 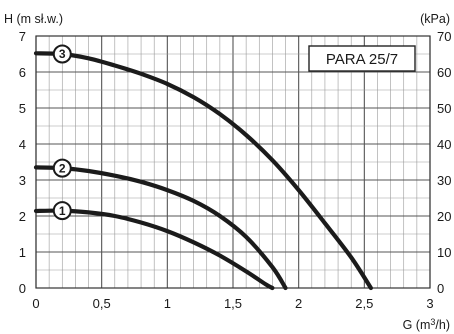 I want to click on y-tick-label-right: 40, so click(x=444, y=144).